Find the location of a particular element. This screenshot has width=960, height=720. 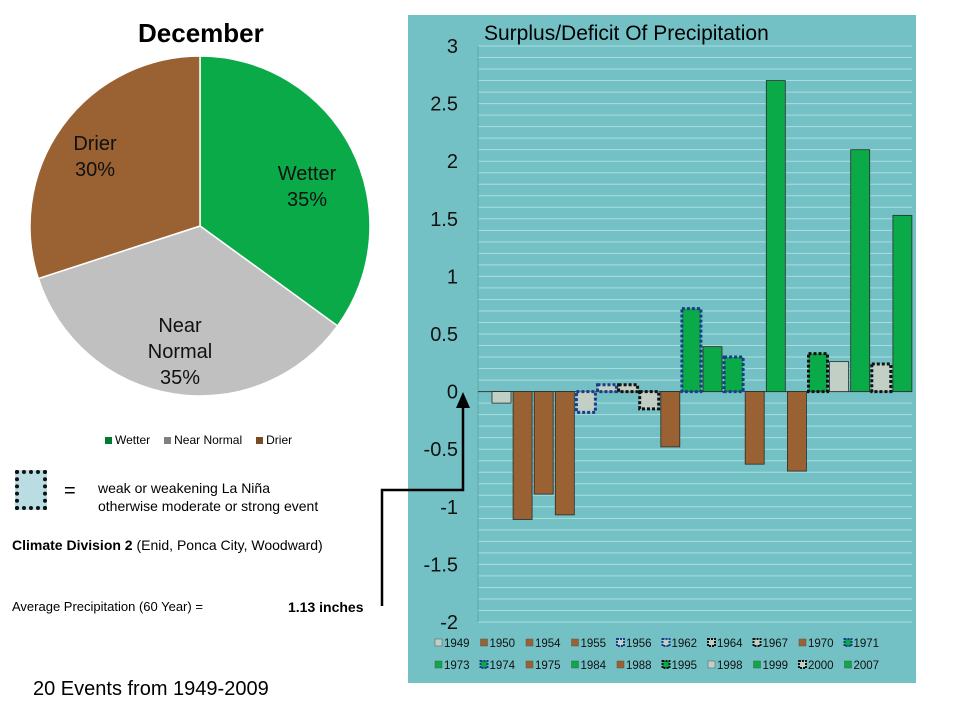

legend-label-1956: 1956 is located at coordinates (639, 644).